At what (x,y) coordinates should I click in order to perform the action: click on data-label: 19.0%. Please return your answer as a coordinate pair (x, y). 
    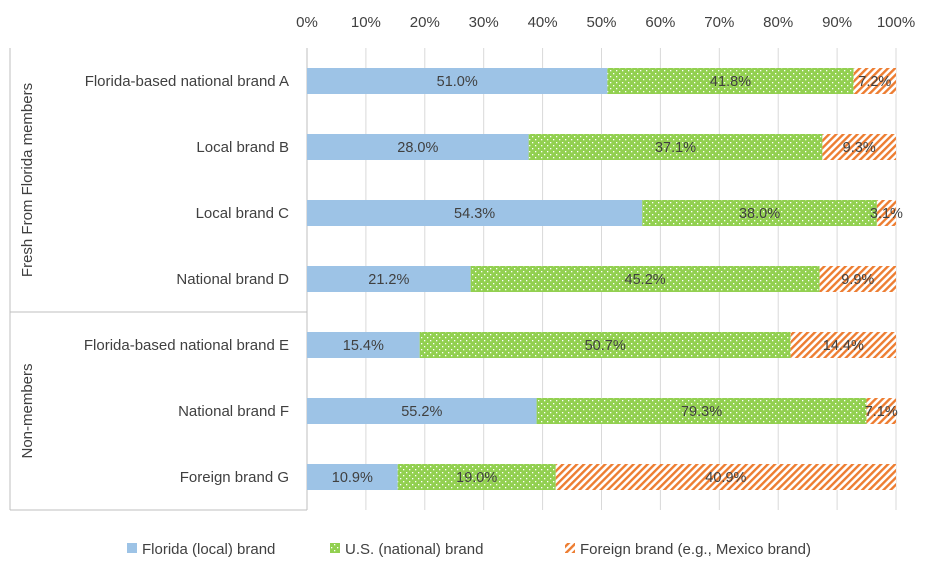
    Looking at the image, I should click on (476, 478).